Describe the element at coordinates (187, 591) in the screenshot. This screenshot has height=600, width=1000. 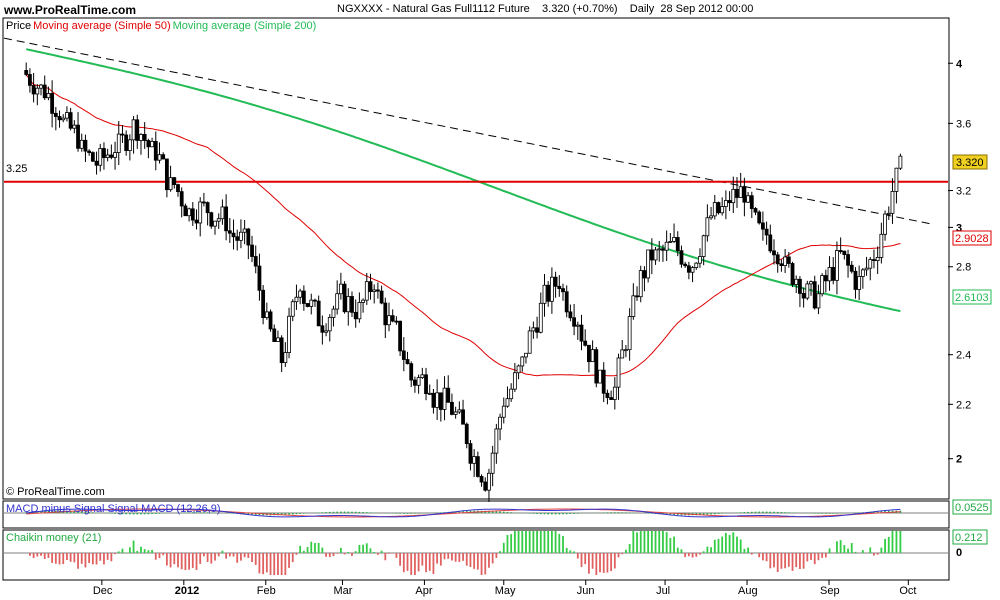
I see `x-tick-label: 2012` at that location.